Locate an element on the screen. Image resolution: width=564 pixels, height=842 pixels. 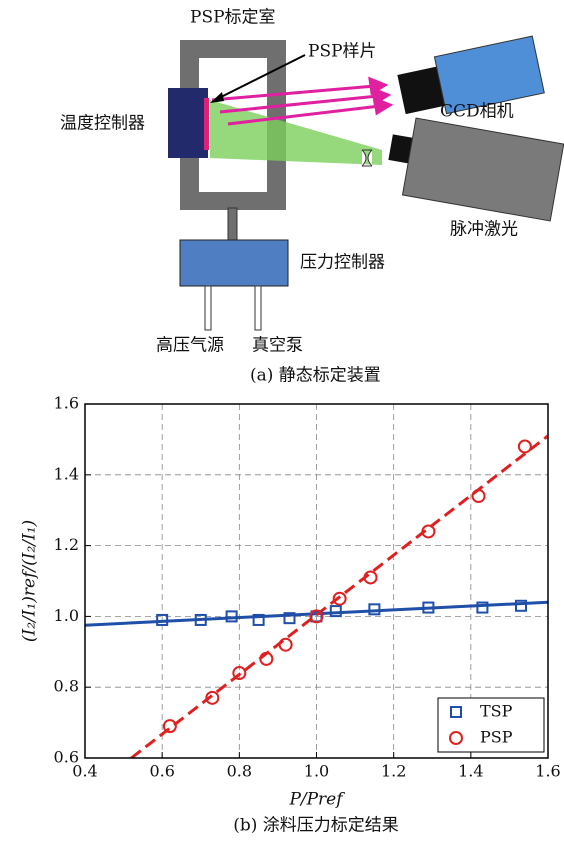
caption: (b) 涂料压力标定结果 is located at coordinates (316, 826).